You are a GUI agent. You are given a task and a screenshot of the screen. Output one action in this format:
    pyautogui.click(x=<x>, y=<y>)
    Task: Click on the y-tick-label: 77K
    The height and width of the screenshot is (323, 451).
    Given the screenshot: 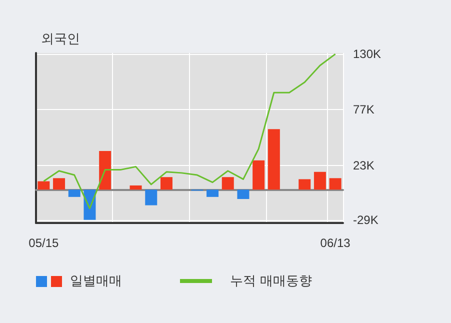 What is the action you would take?
    pyautogui.click(x=363, y=109)
    